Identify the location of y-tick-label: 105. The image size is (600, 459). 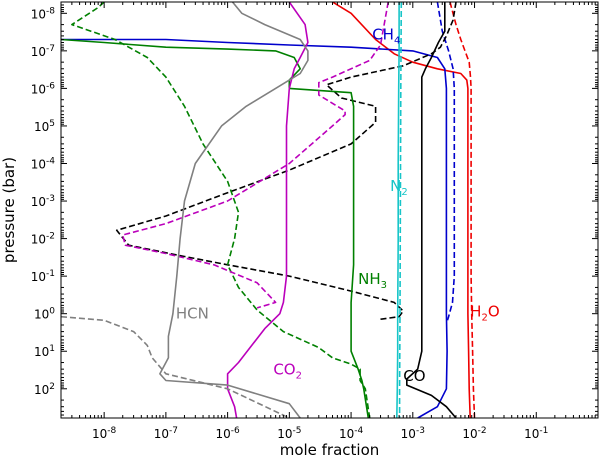
(44, 126).